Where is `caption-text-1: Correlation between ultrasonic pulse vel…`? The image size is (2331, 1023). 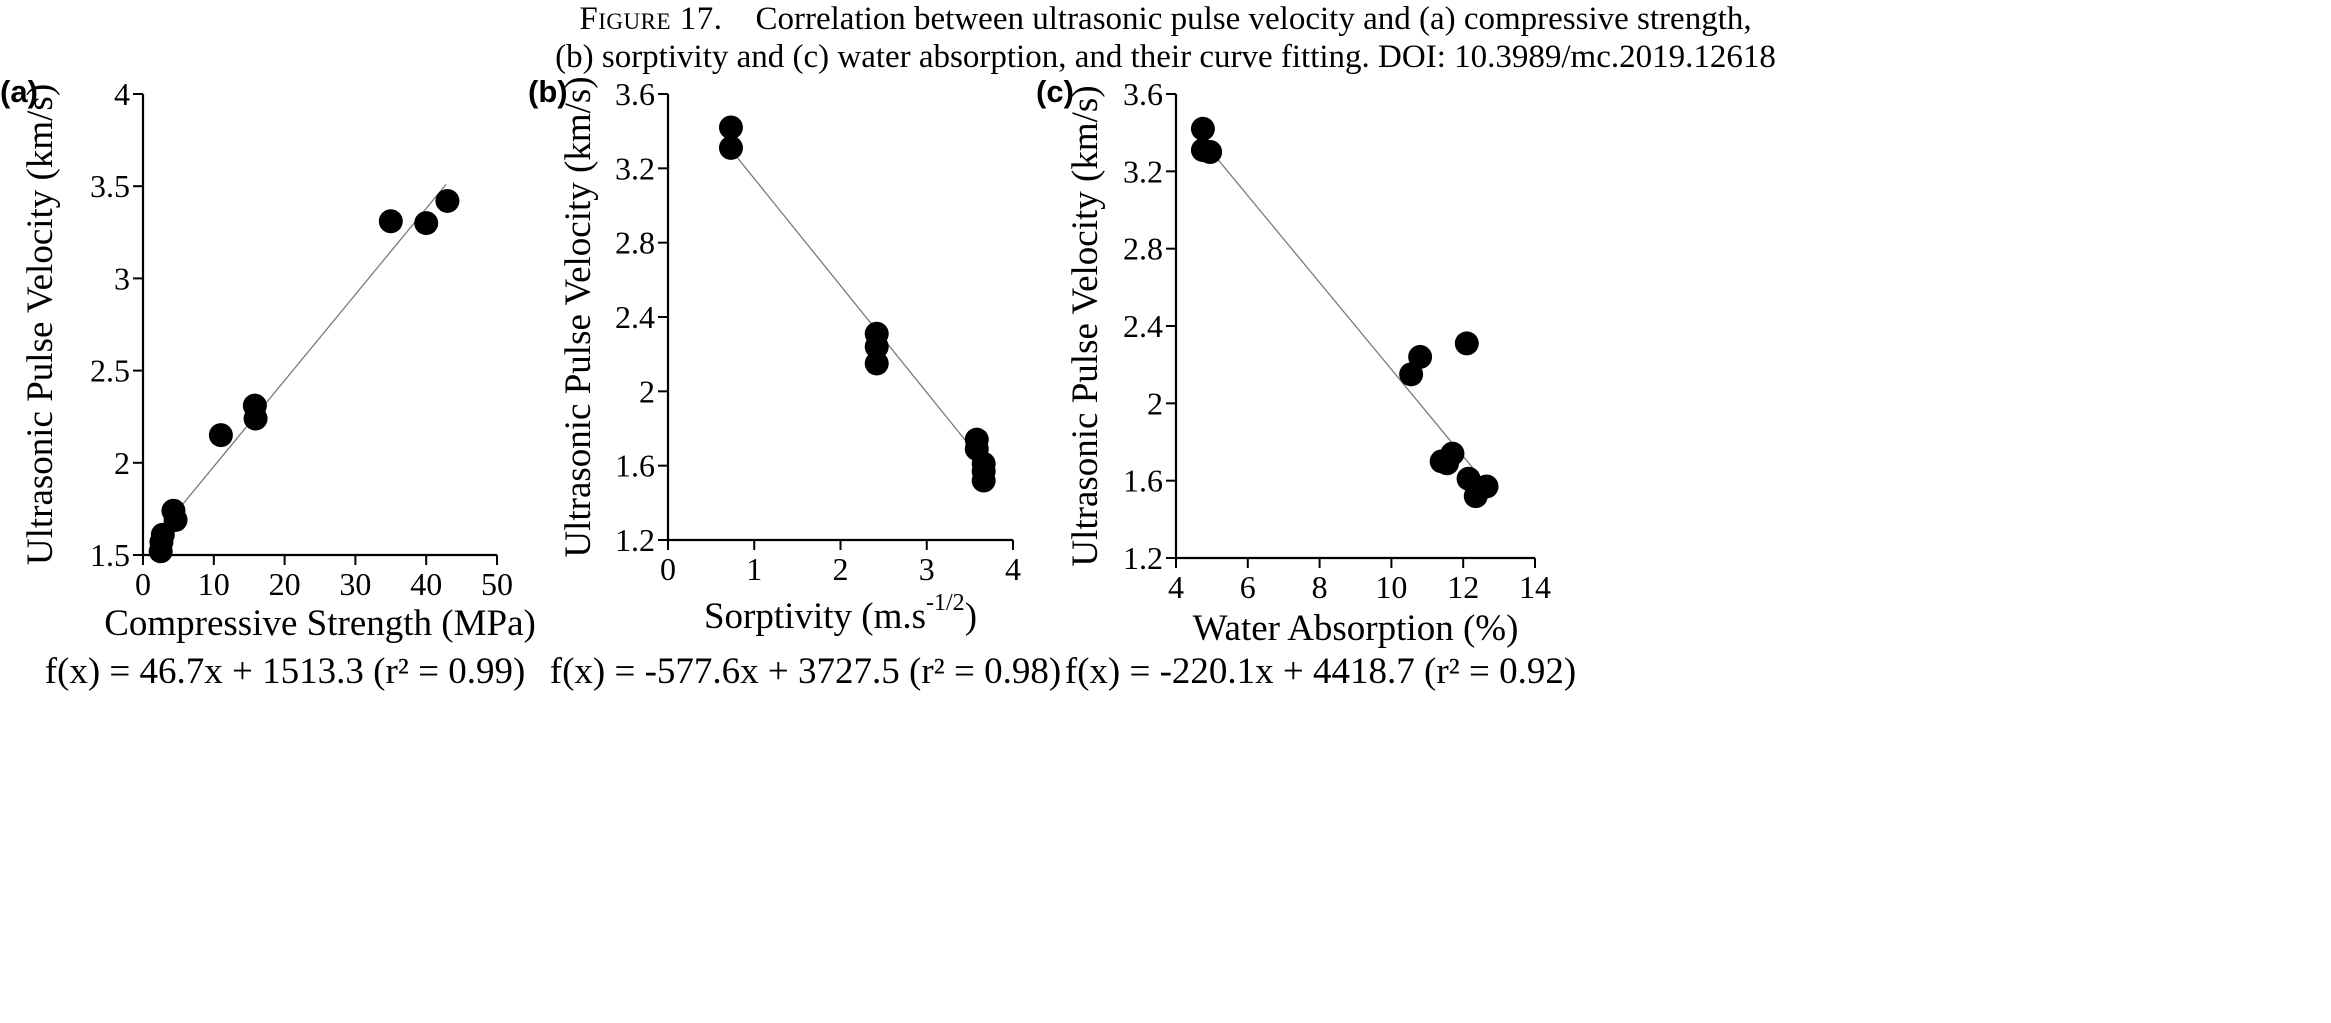
caption-text-1: Correlation between ultrasonic pulse vel… is located at coordinates (1253, 19).